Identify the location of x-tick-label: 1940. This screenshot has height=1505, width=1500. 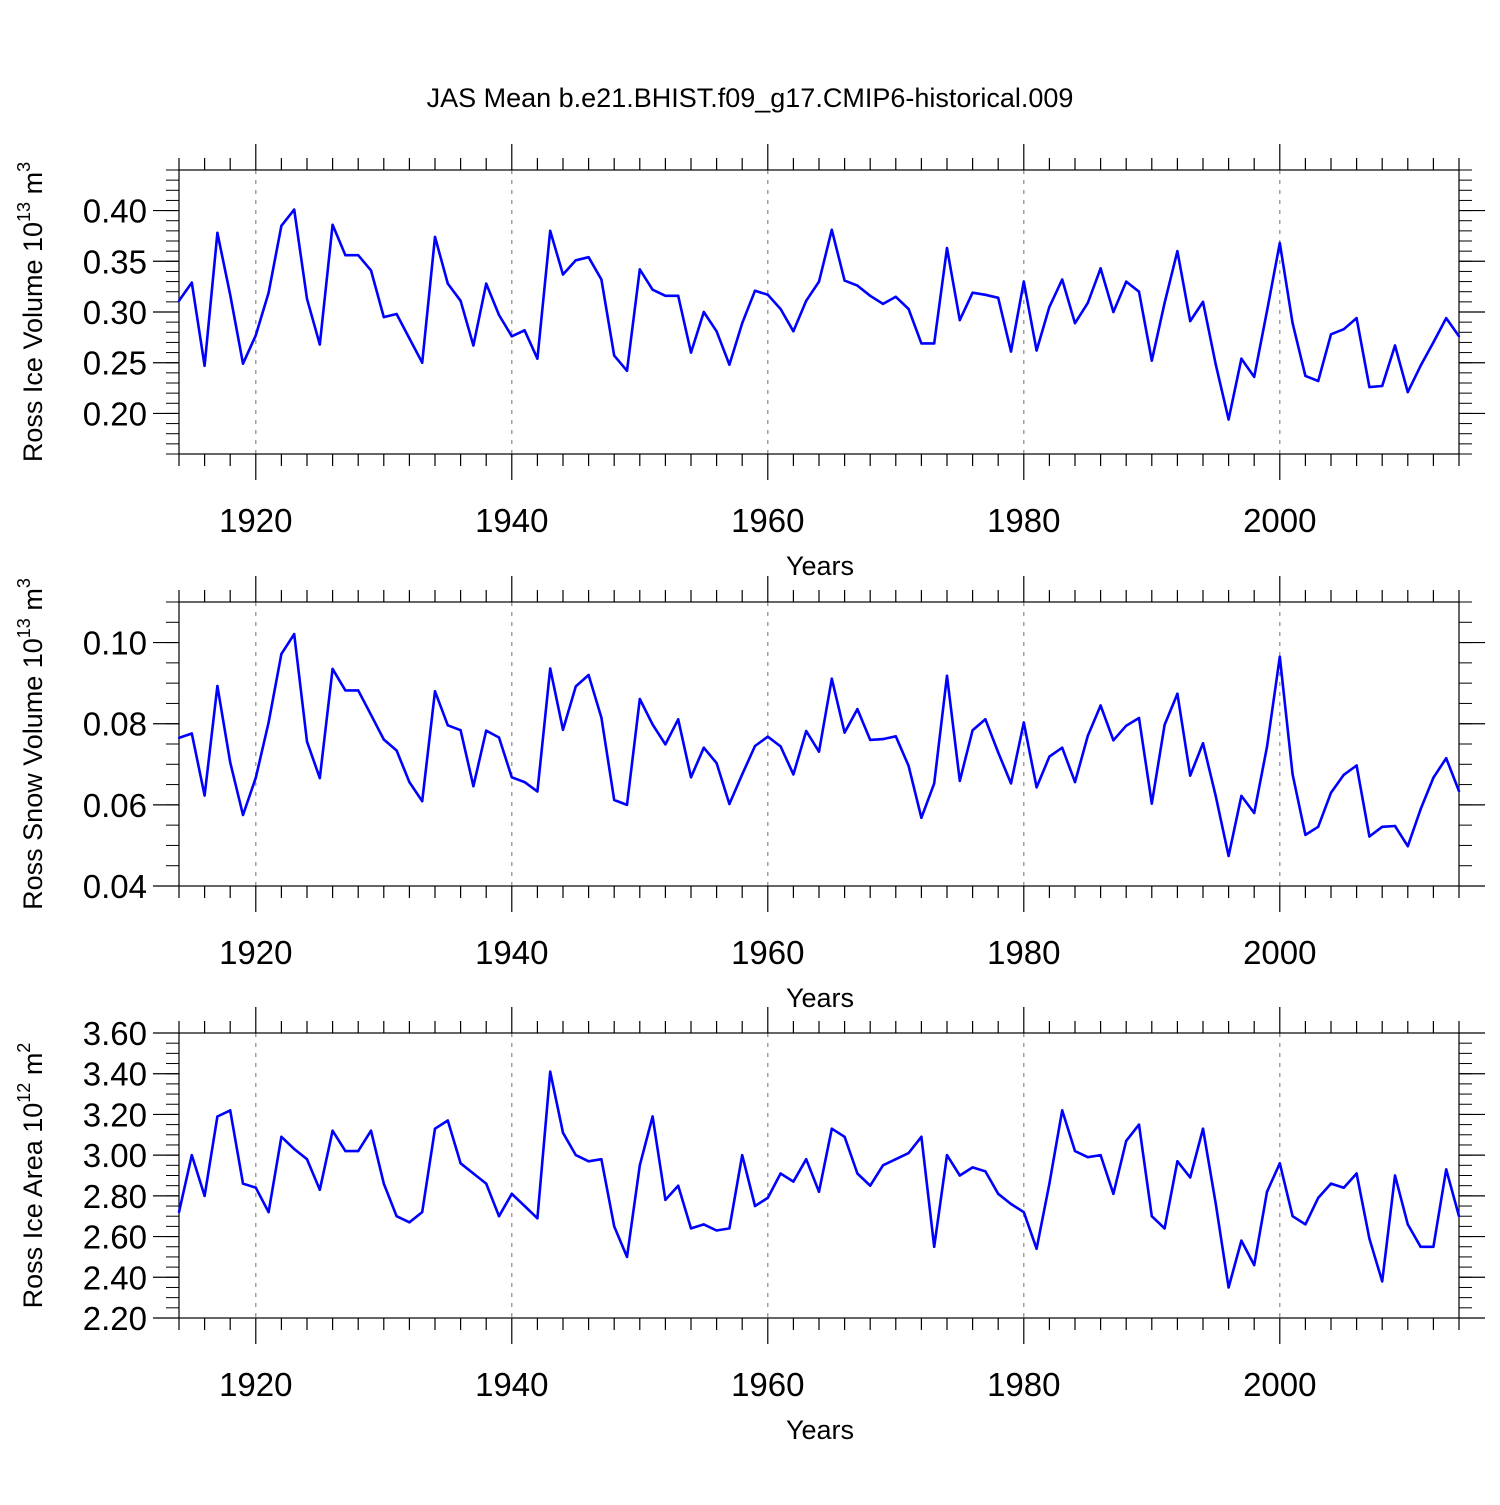
(511, 952).